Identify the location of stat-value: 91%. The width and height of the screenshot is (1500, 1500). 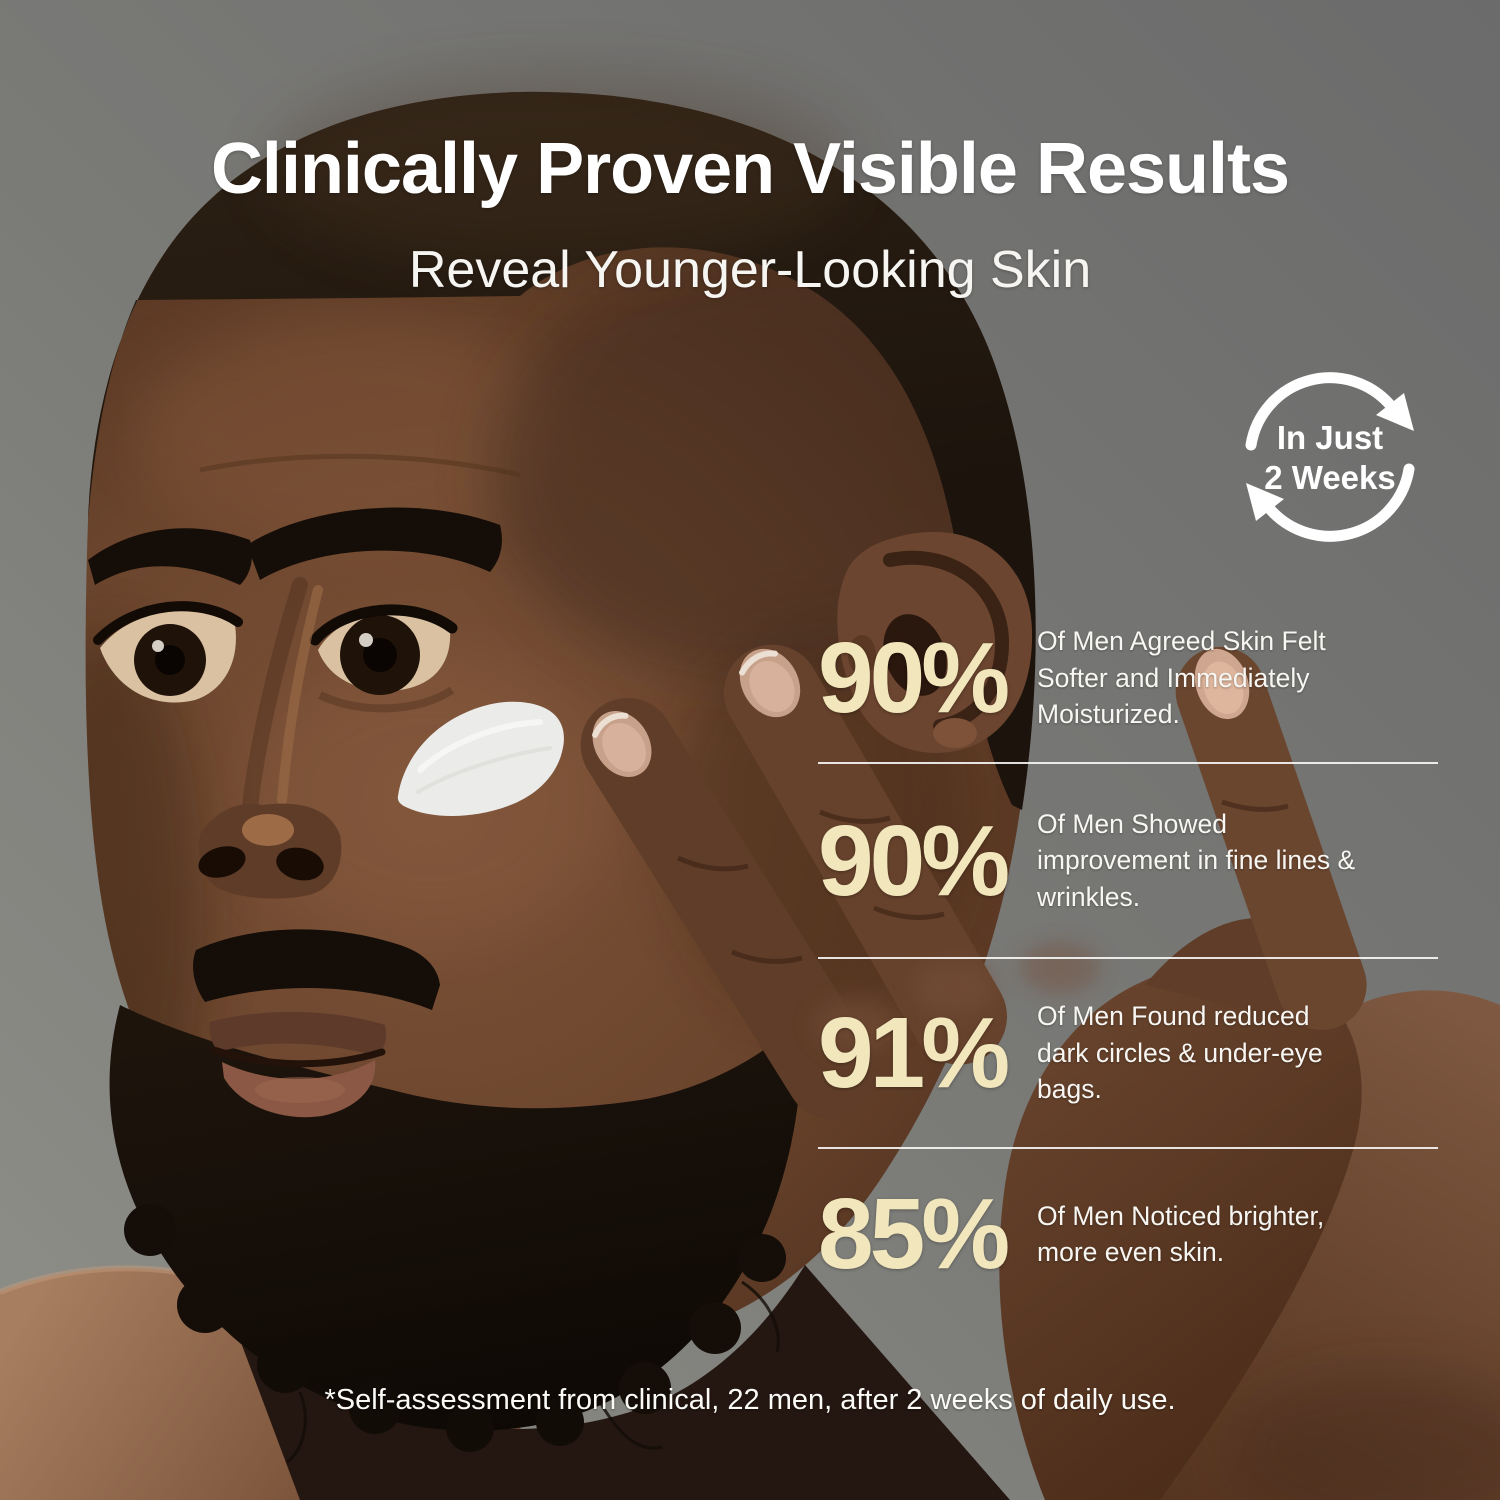
(914, 1053).